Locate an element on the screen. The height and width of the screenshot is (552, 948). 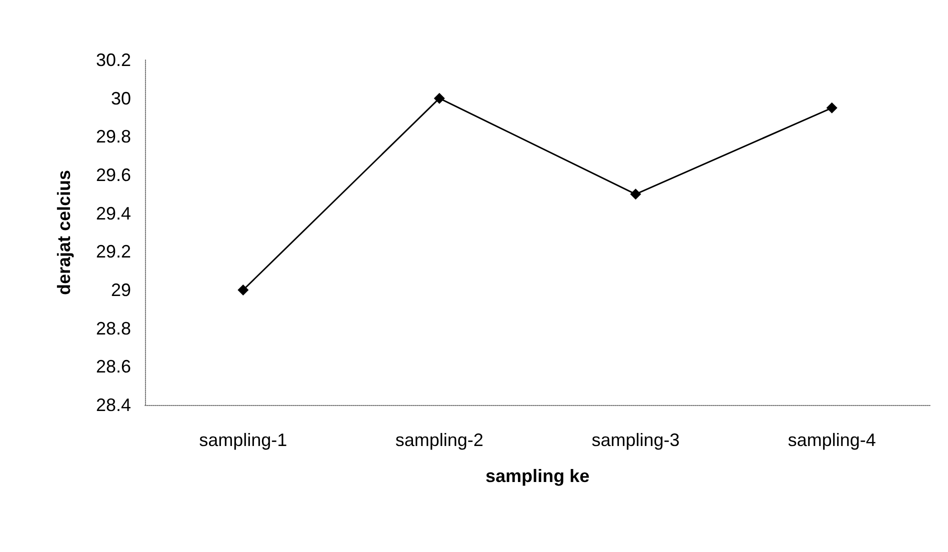
y-tick-label: 29.6 is located at coordinates (113, 175).